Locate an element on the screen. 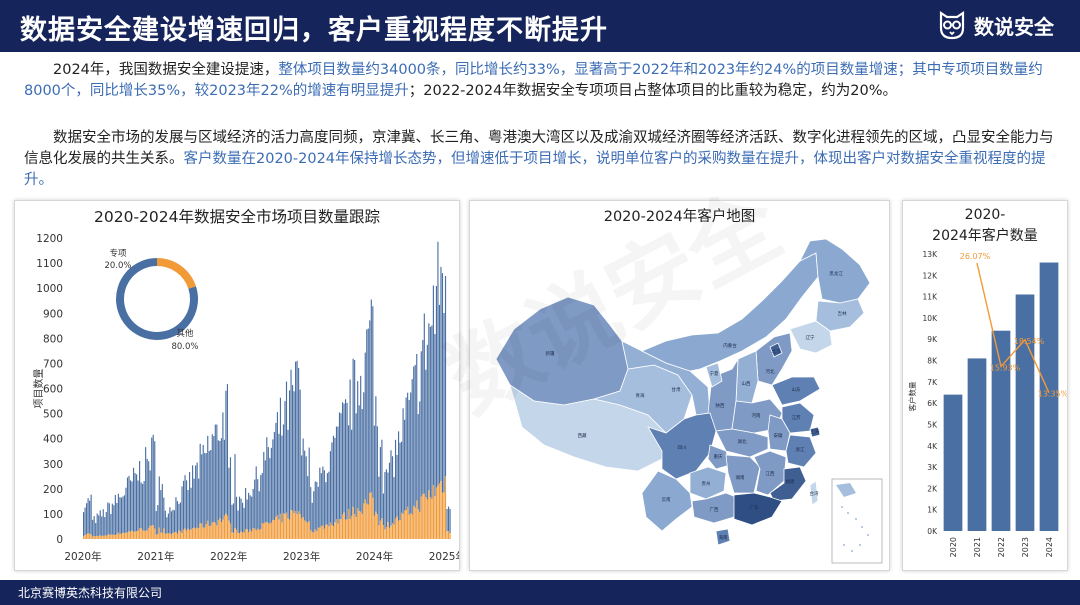 This screenshot has width=1080, height=605. map-region-label: 四川 is located at coordinates (682, 448).